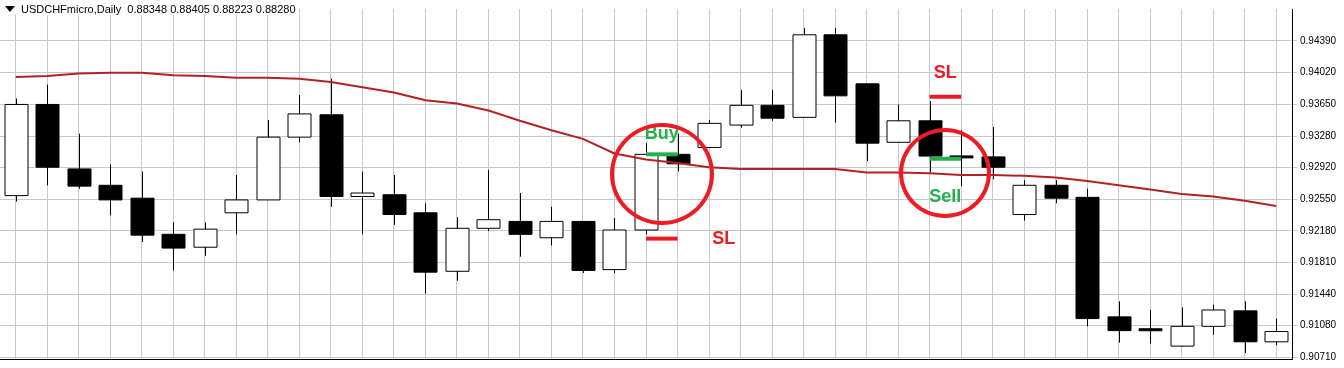 The width and height of the screenshot is (1344, 368). I want to click on y-tick-label: 0.92550, so click(1318, 198).